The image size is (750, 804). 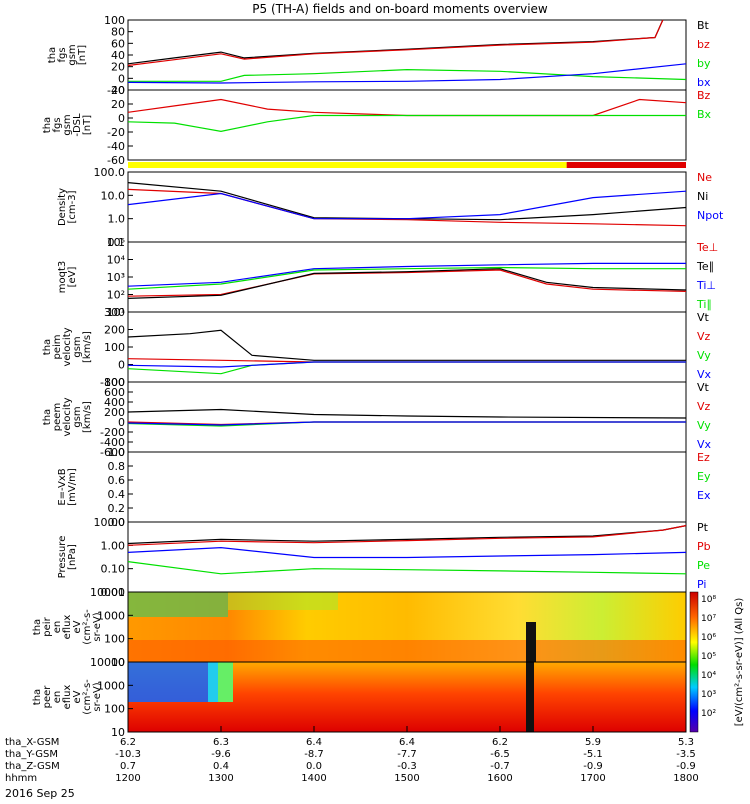 I want to click on y-tick-label: 10, so click(x=118, y=662).